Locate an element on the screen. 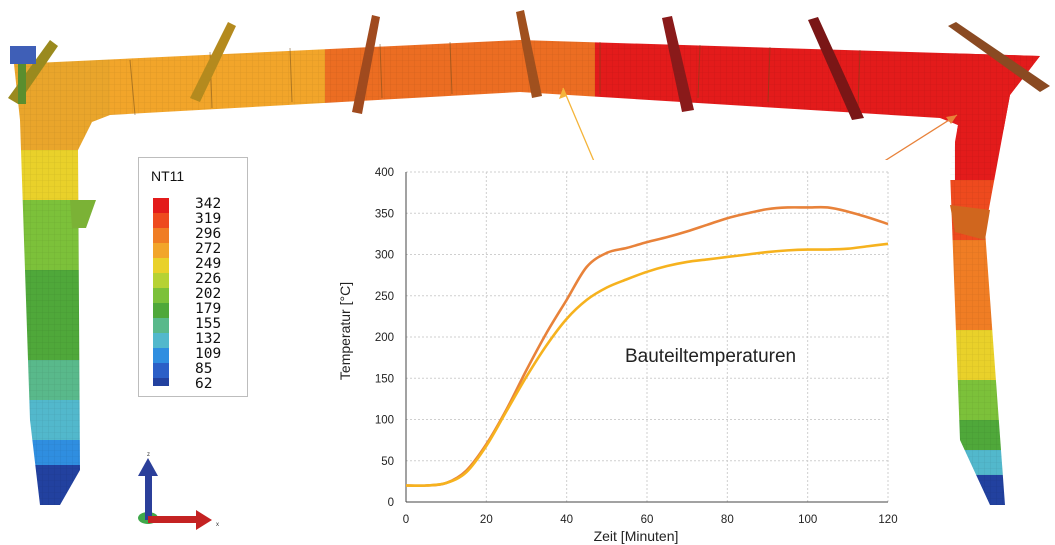  legend-row: 272 is located at coordinates (194, 249).